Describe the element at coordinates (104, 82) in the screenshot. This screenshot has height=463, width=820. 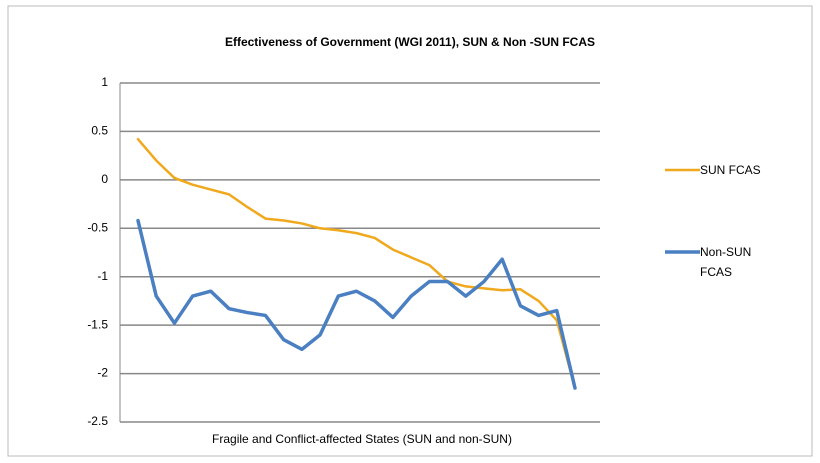
I see `y-tick-label: 1` at that location.